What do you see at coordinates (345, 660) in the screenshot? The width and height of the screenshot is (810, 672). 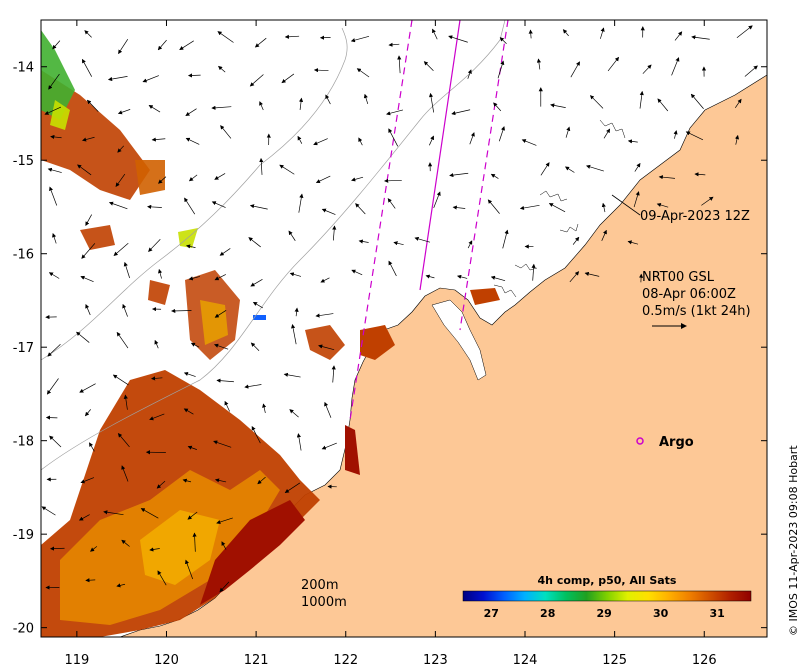 I see `lon-tick-label: 122` at bounding box center [345, 660].